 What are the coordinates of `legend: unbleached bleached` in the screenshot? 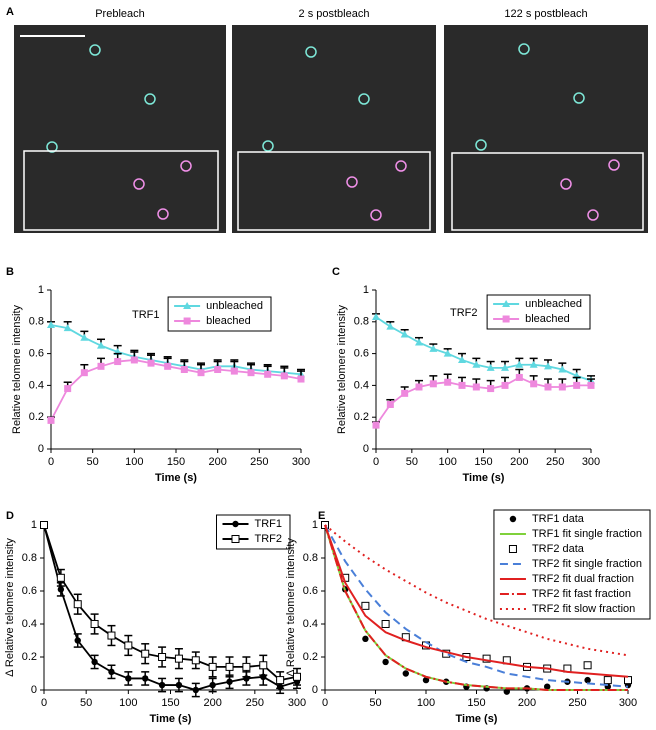 It's located at (538, 312).